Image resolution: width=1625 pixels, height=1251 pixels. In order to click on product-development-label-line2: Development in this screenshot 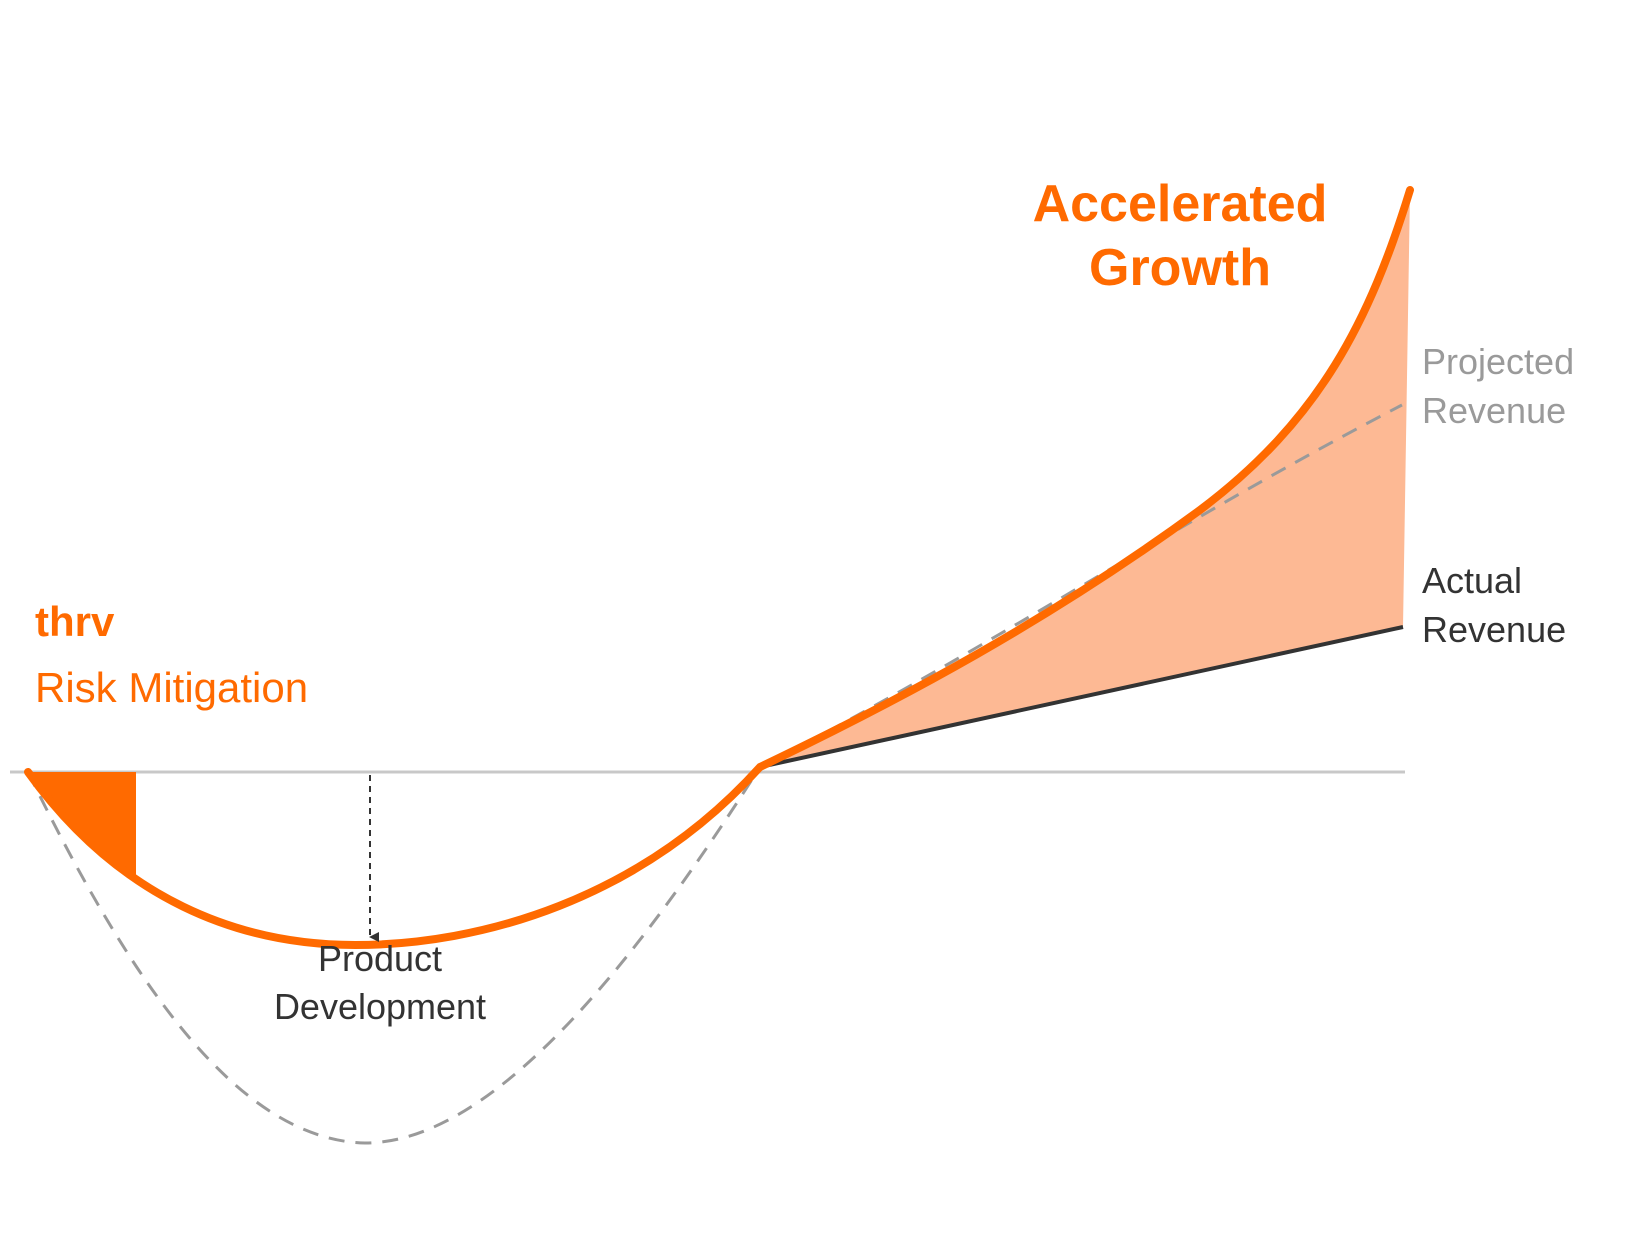, I will do `click(380, 1006)`.